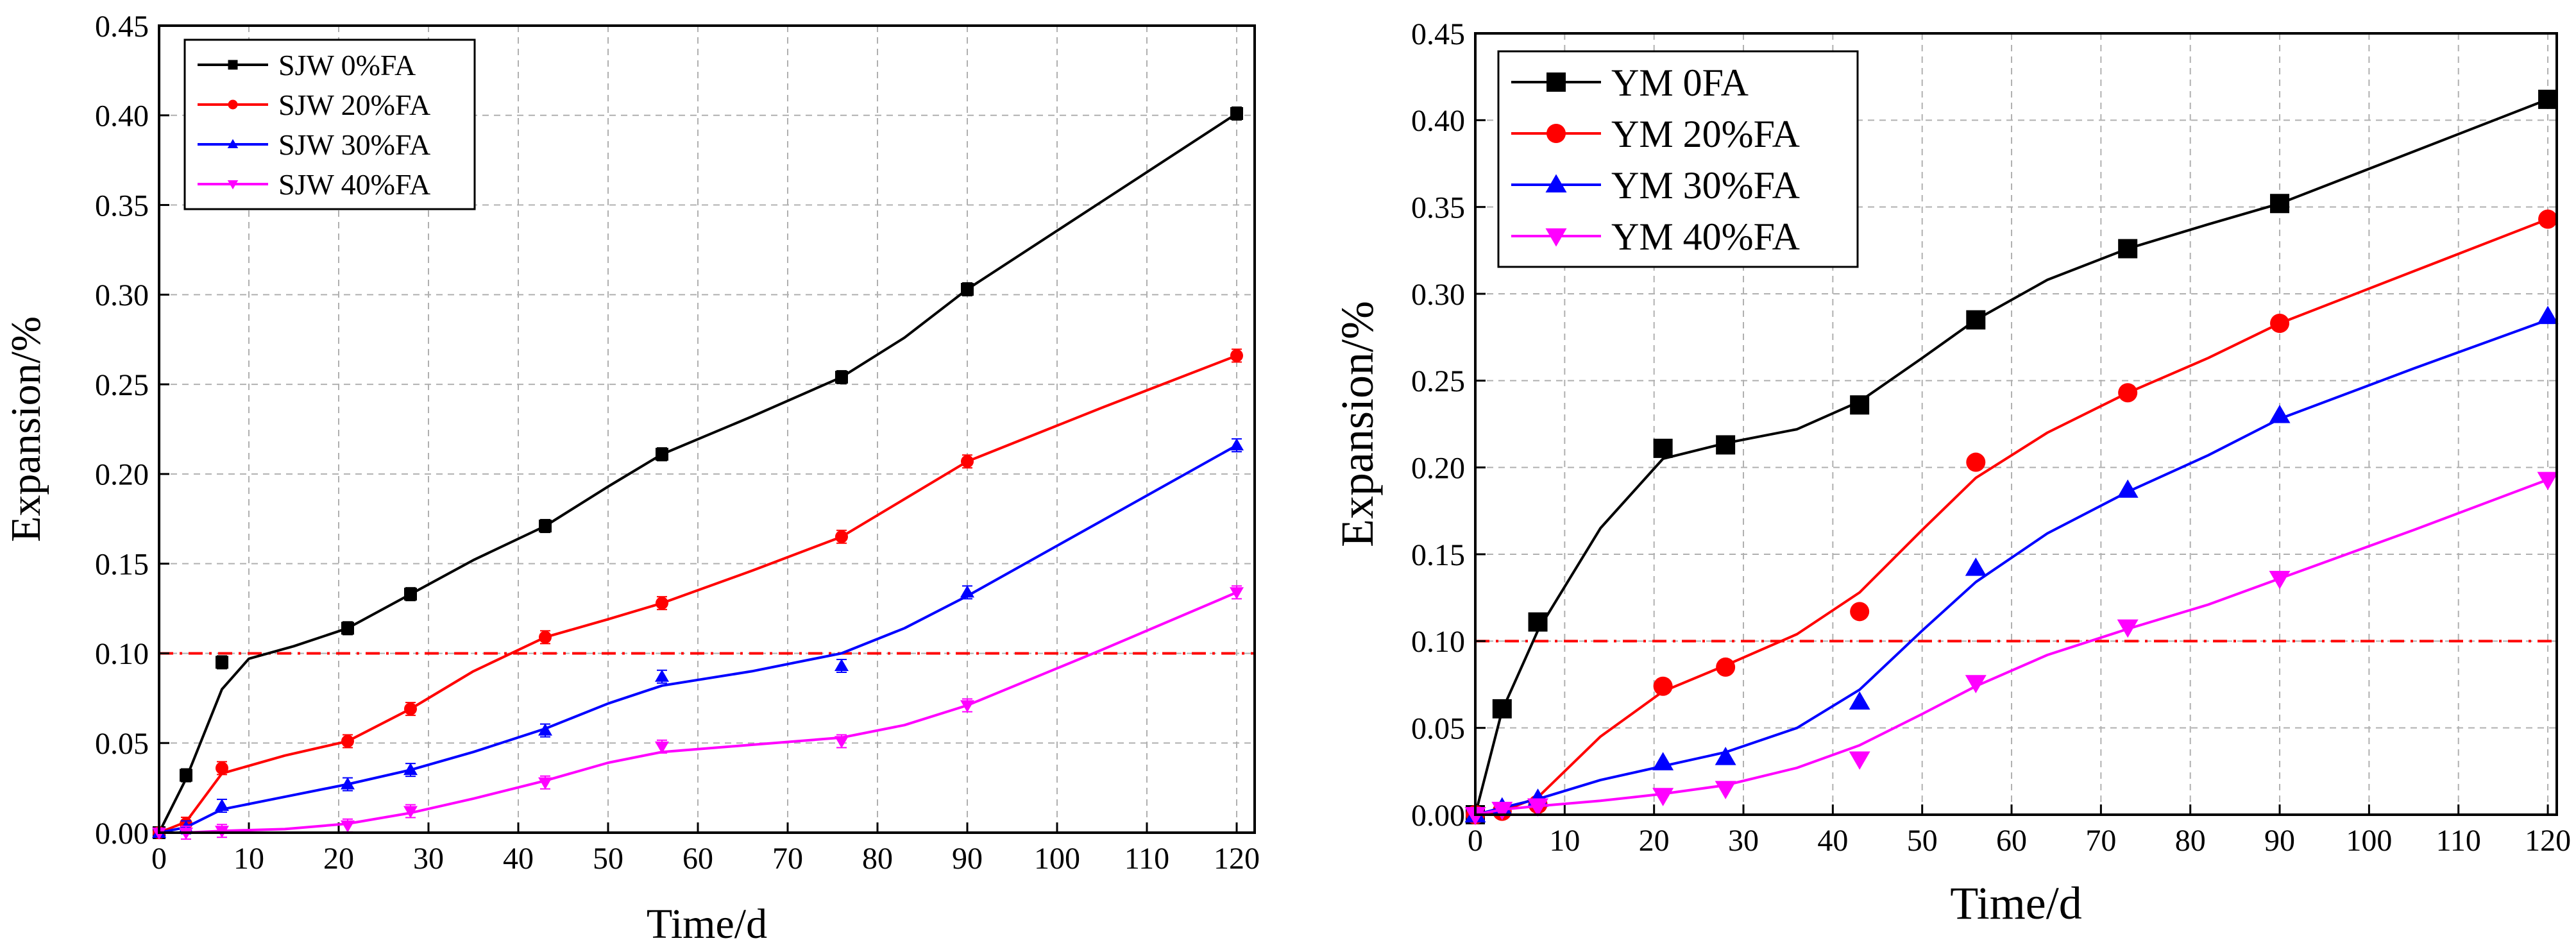 The width and height of the screenshot is (2576, 952). What do you see at coordinates (122, 385) in the screenshot?
I see `y-tick-label: 0.25` at bounding box center [122, 385].